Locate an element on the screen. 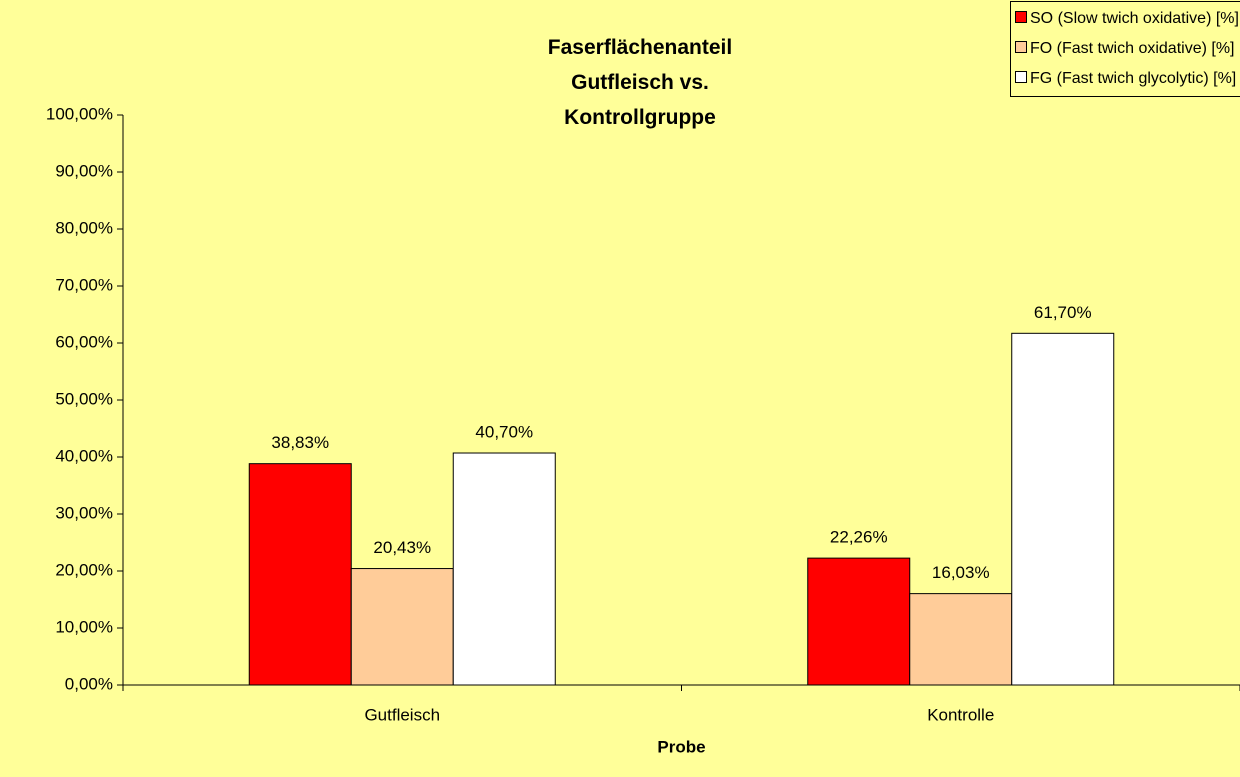 This screenshot has height=777, width=1240. legend-label: SO (Slow twich oxidative) [%] is located at coordinates (1134, 18).